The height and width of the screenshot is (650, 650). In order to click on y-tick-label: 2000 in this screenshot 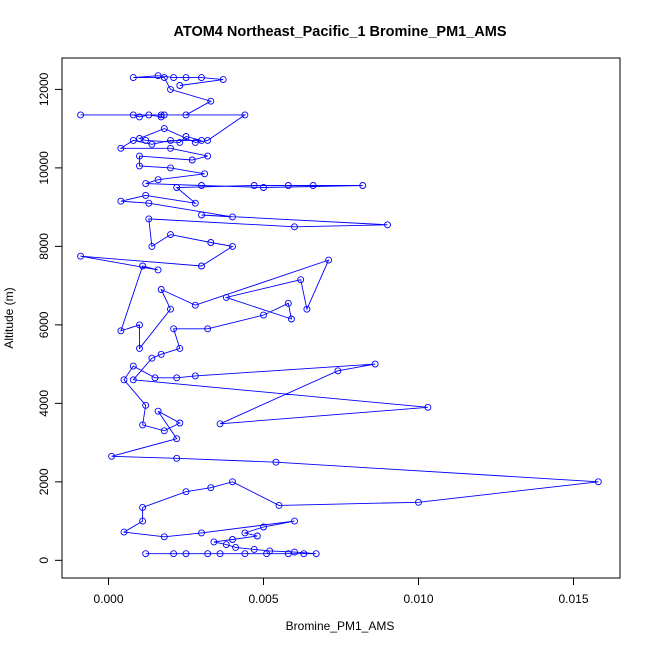, I will do `click(44, 481)`.